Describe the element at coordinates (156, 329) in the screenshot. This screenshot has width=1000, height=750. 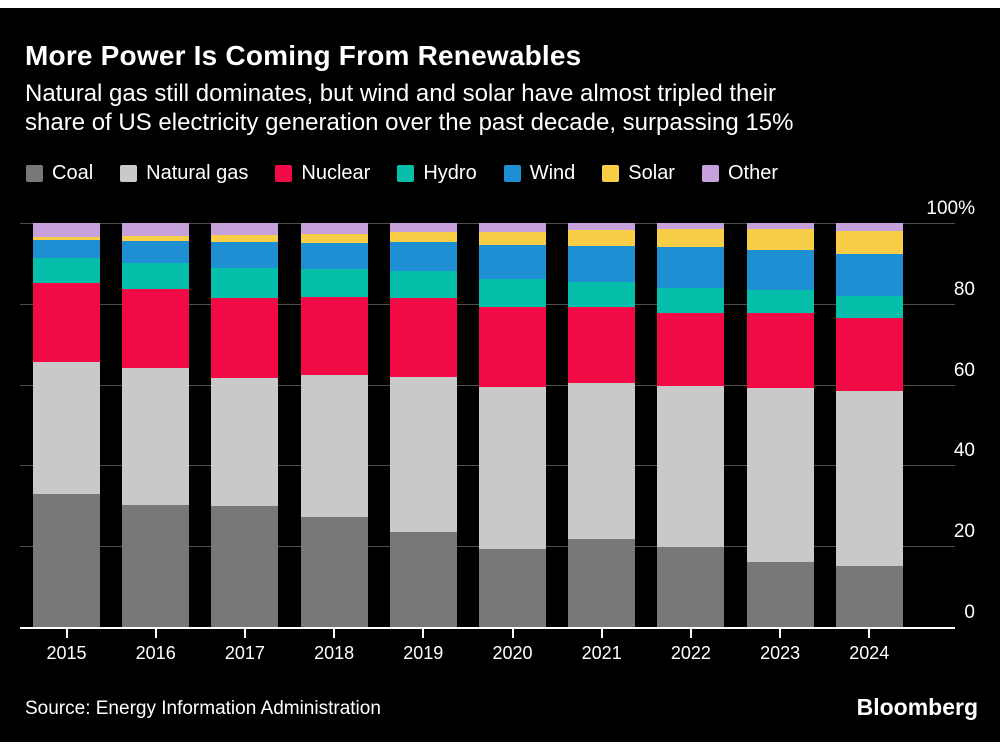
I see `bar-segment-nuclear-2016` at that location.